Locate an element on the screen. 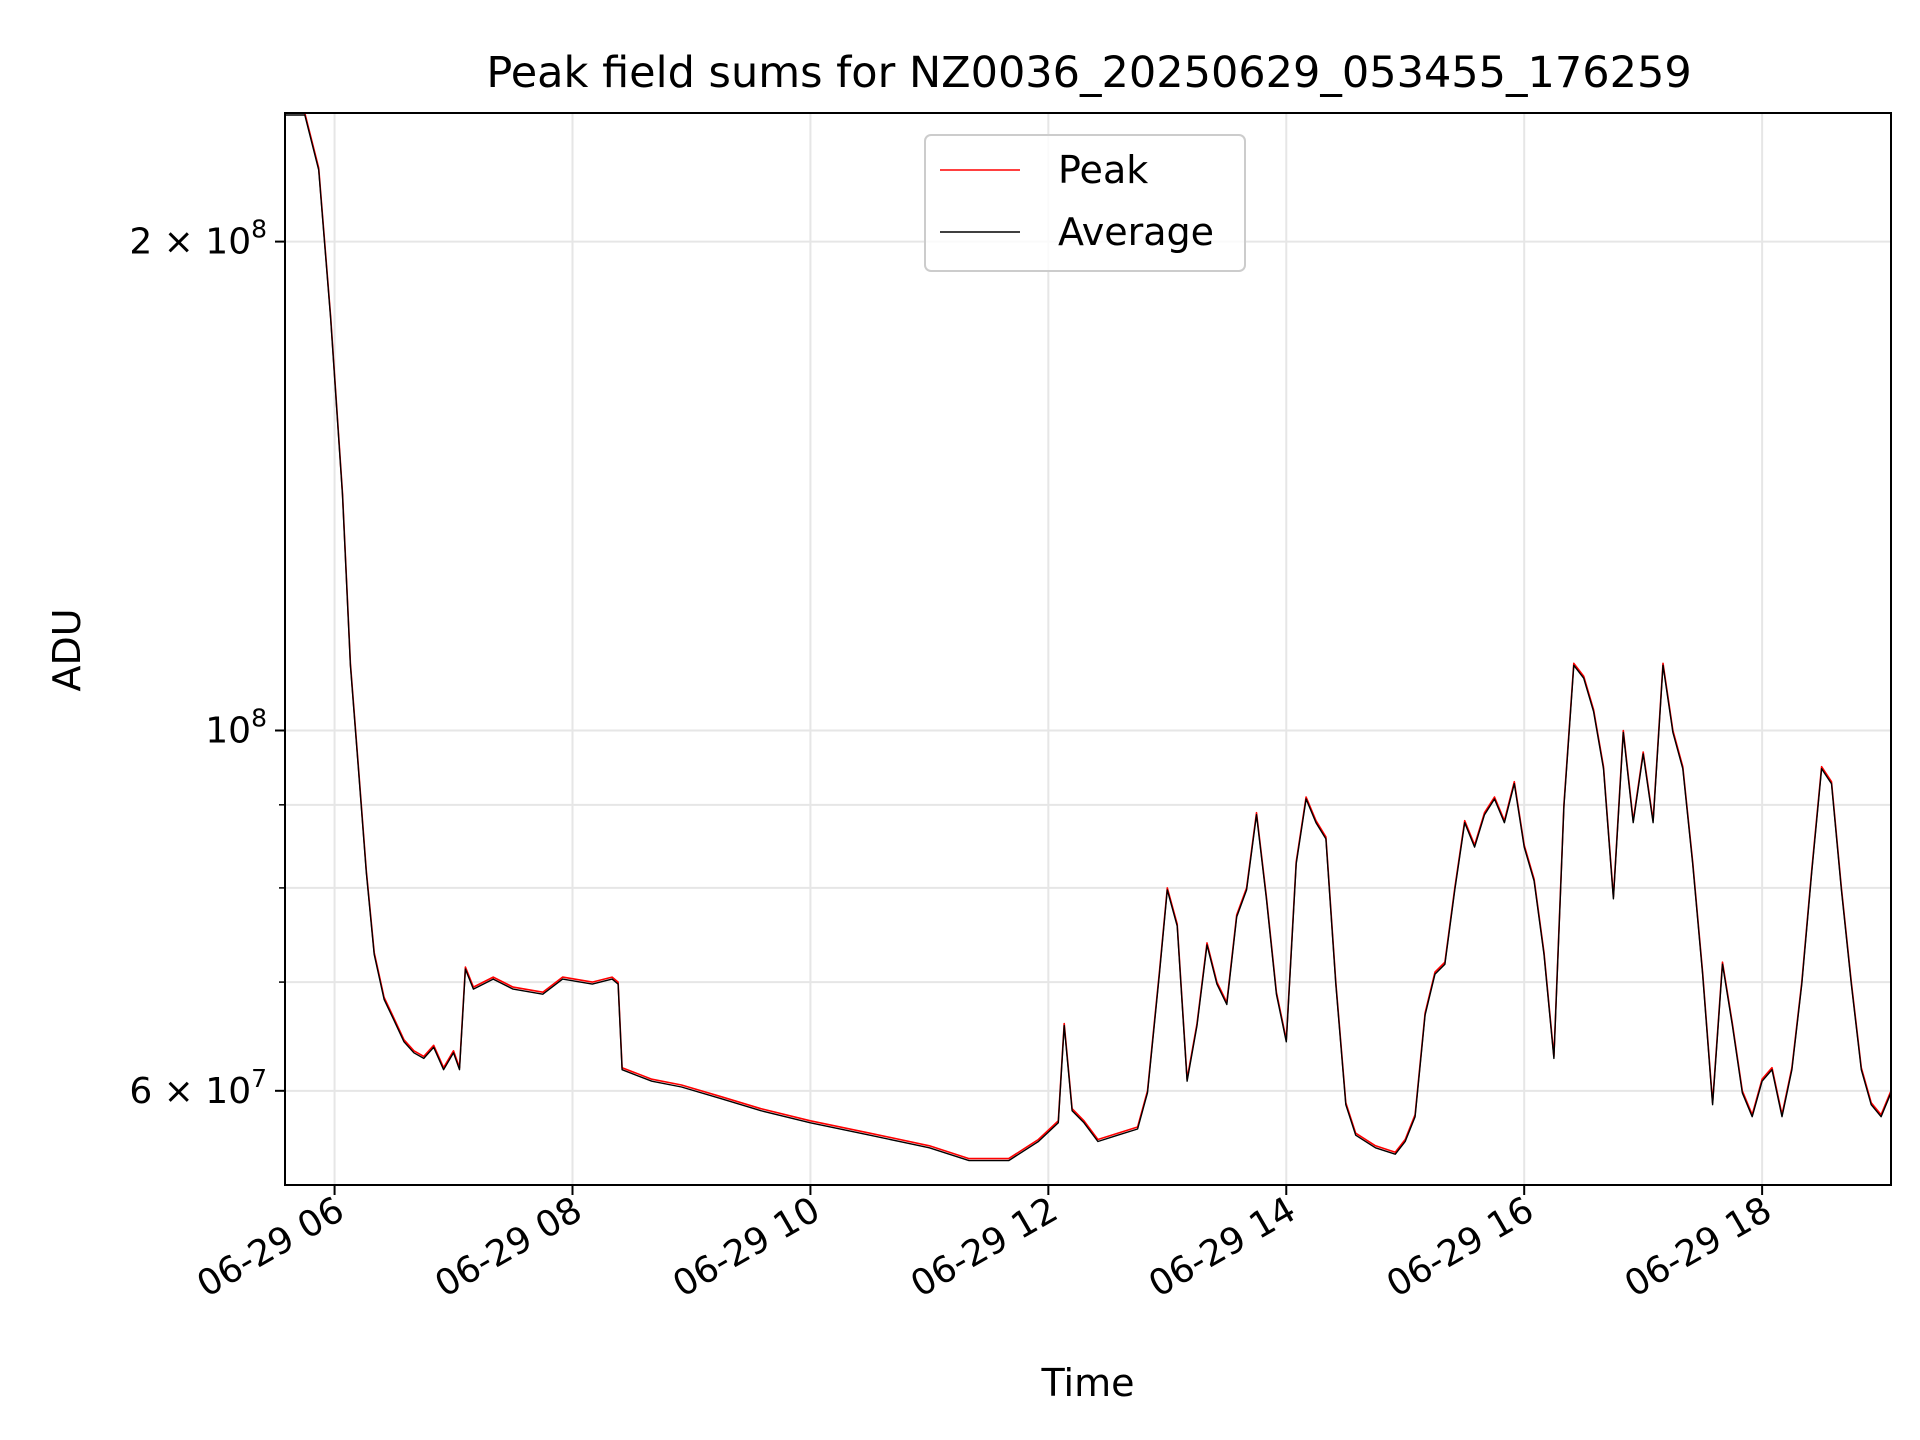 This screenshot has width=1920, height=1440. y-tick-label: 108 is located at coordinates (236, 728).